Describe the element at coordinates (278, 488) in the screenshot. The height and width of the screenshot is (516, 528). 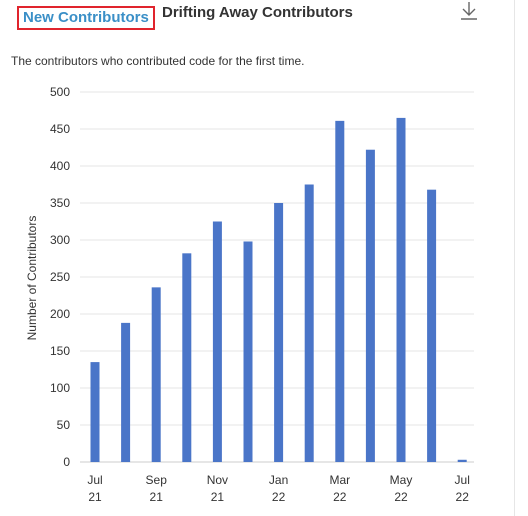
I see `x-axis-ticks: Jul 21 Sep 21 Nov 21 Jan 22 Mar 22 May 22 Jul 22` at that location.